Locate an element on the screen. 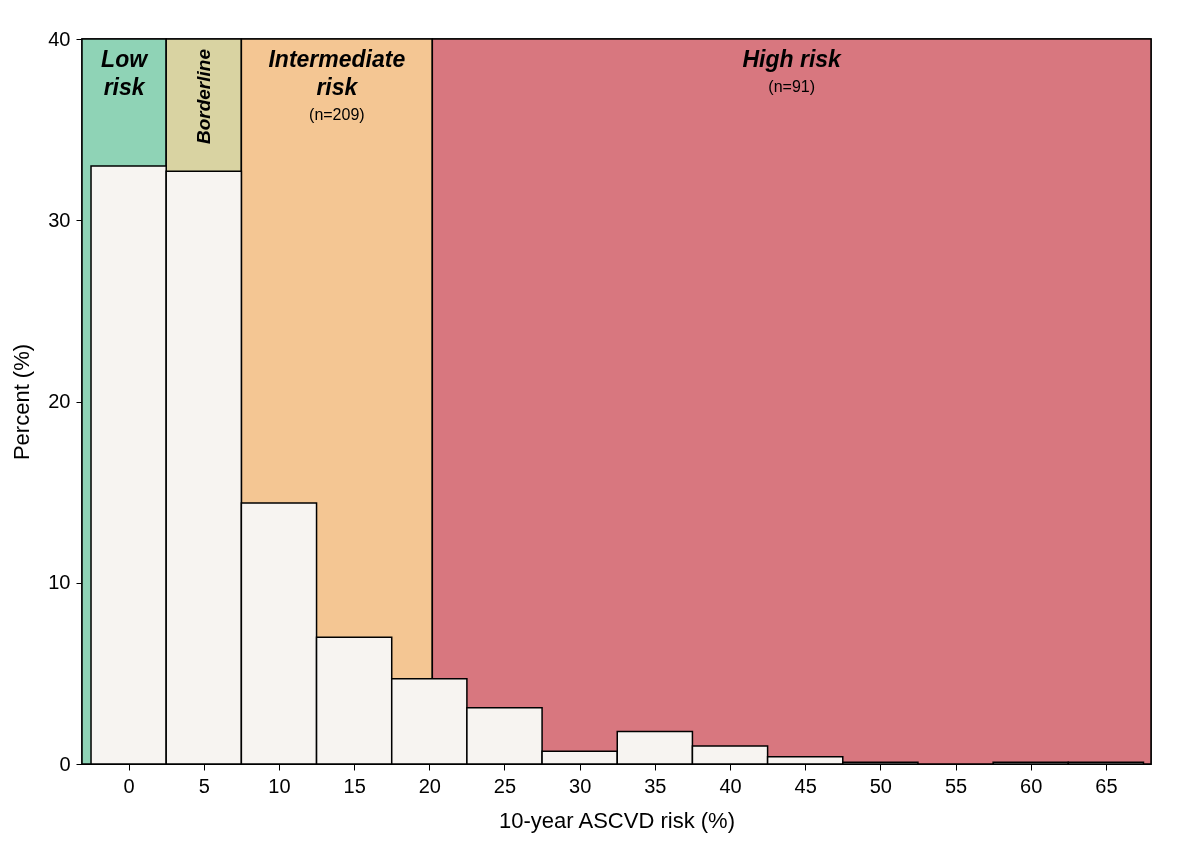 Image resolution: width=1189 pixels, height=865 pixels. y-tick-label: 20 is located at coordinates (59, 401).